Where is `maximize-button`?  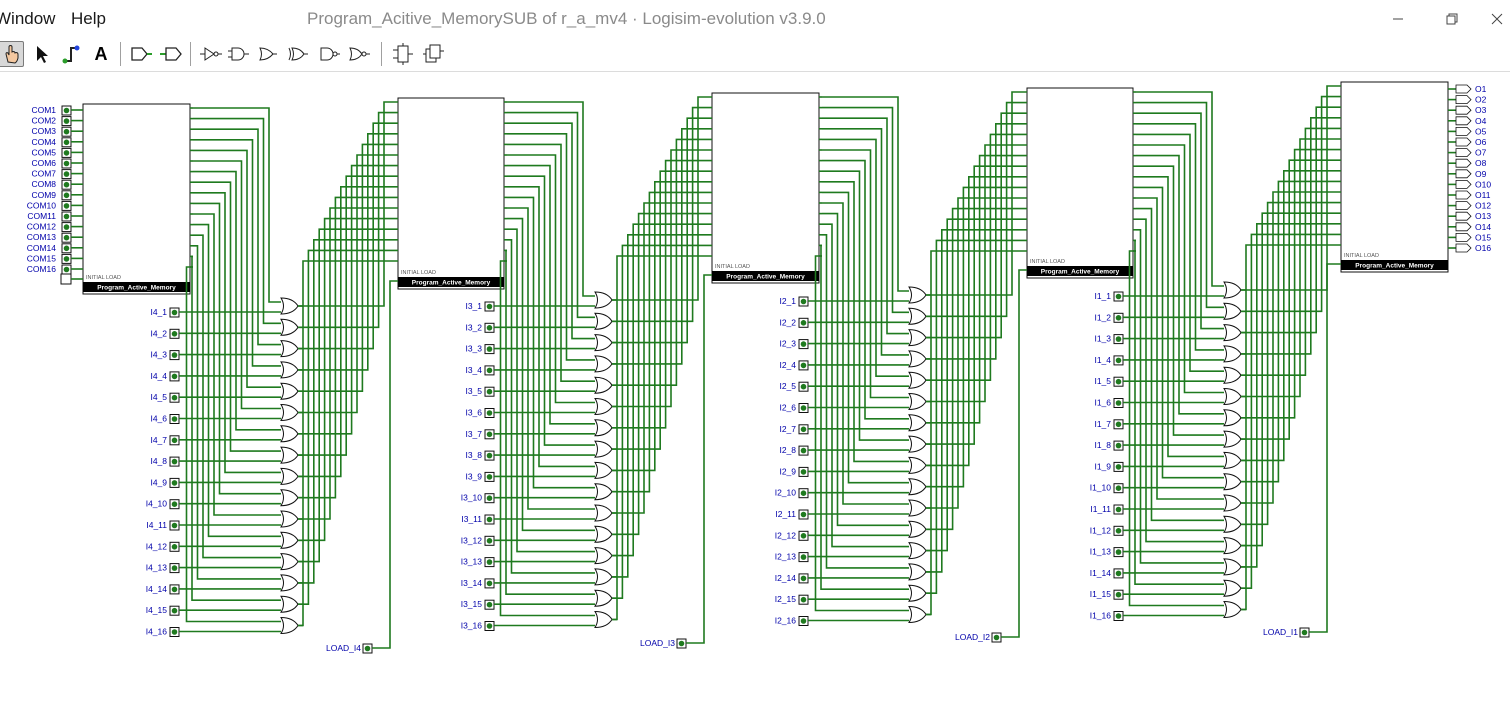 maximize-button is located at coordinates (1452, 19).